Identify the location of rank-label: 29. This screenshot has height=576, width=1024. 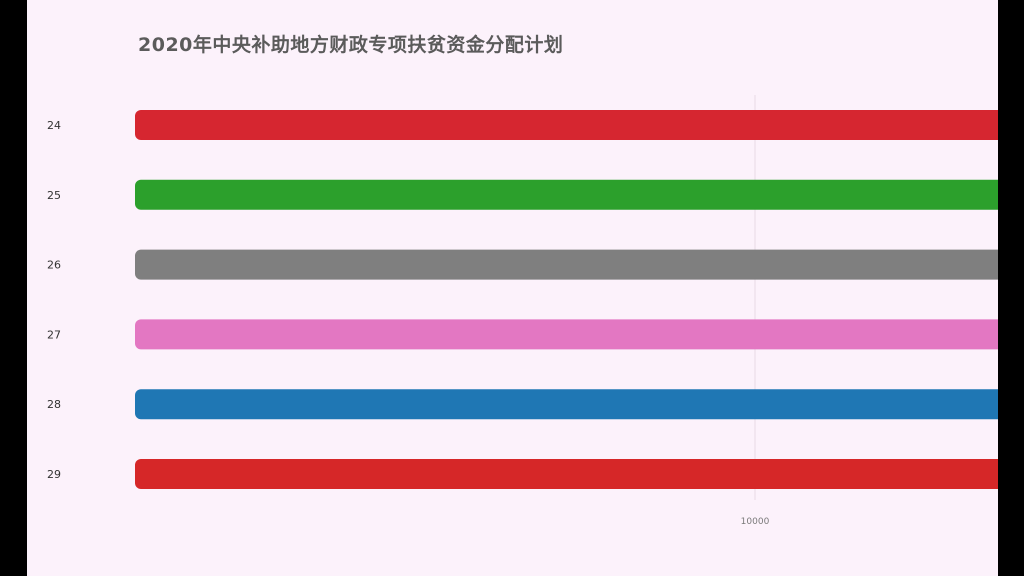
(54, 474).